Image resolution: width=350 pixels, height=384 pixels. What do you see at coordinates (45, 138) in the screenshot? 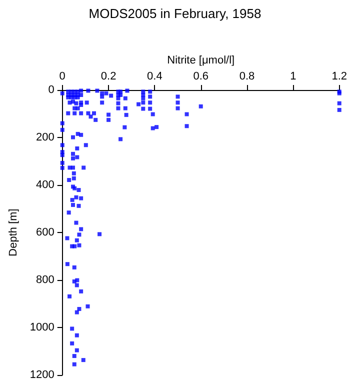
I see `y-tick-label: 200` at bounding box center [45, 138].